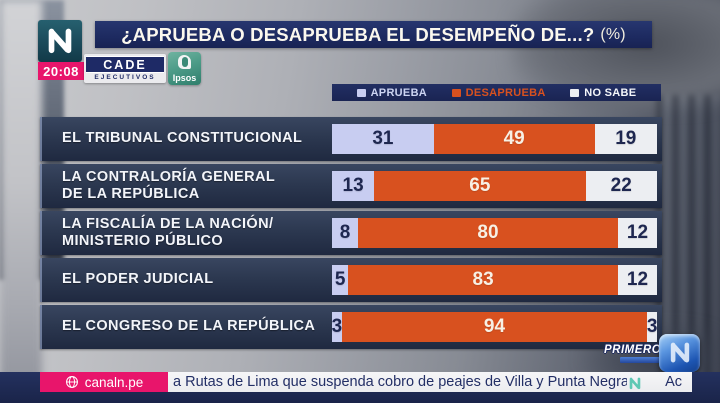 This screenshot has width=720, height=403. What do you see at coordinates (61, 71) in the screenshot?
I see `clock-badge: 20:08` at bounding box center [61, 71].